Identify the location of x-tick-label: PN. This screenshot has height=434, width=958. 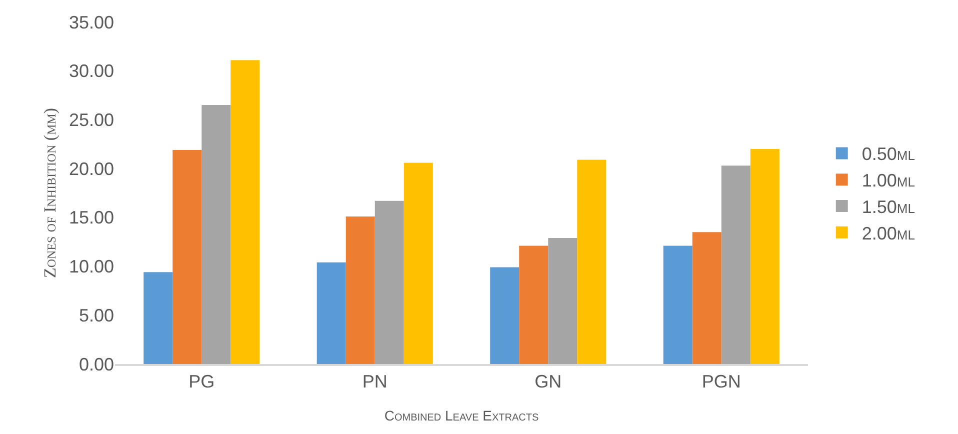
(375, 382).